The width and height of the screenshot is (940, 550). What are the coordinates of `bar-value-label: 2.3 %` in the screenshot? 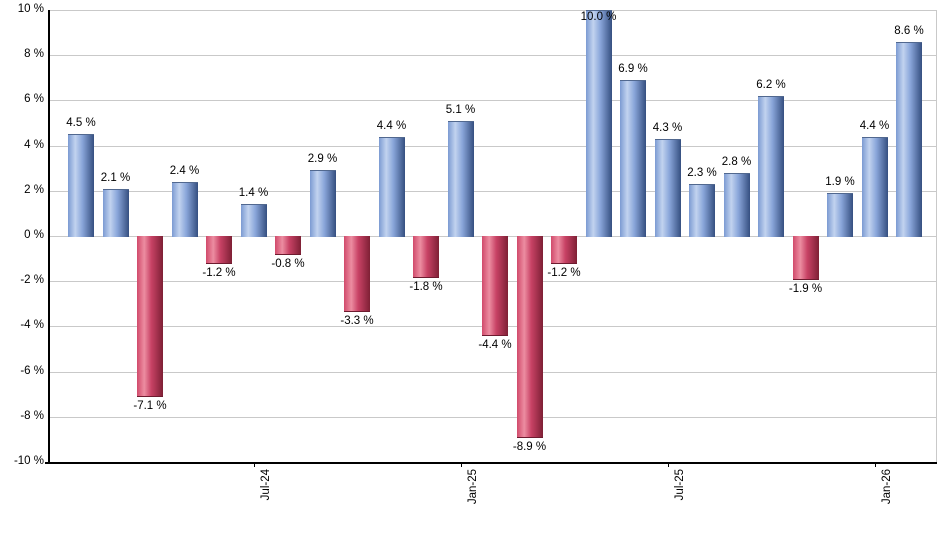 It's located at (702, 173).